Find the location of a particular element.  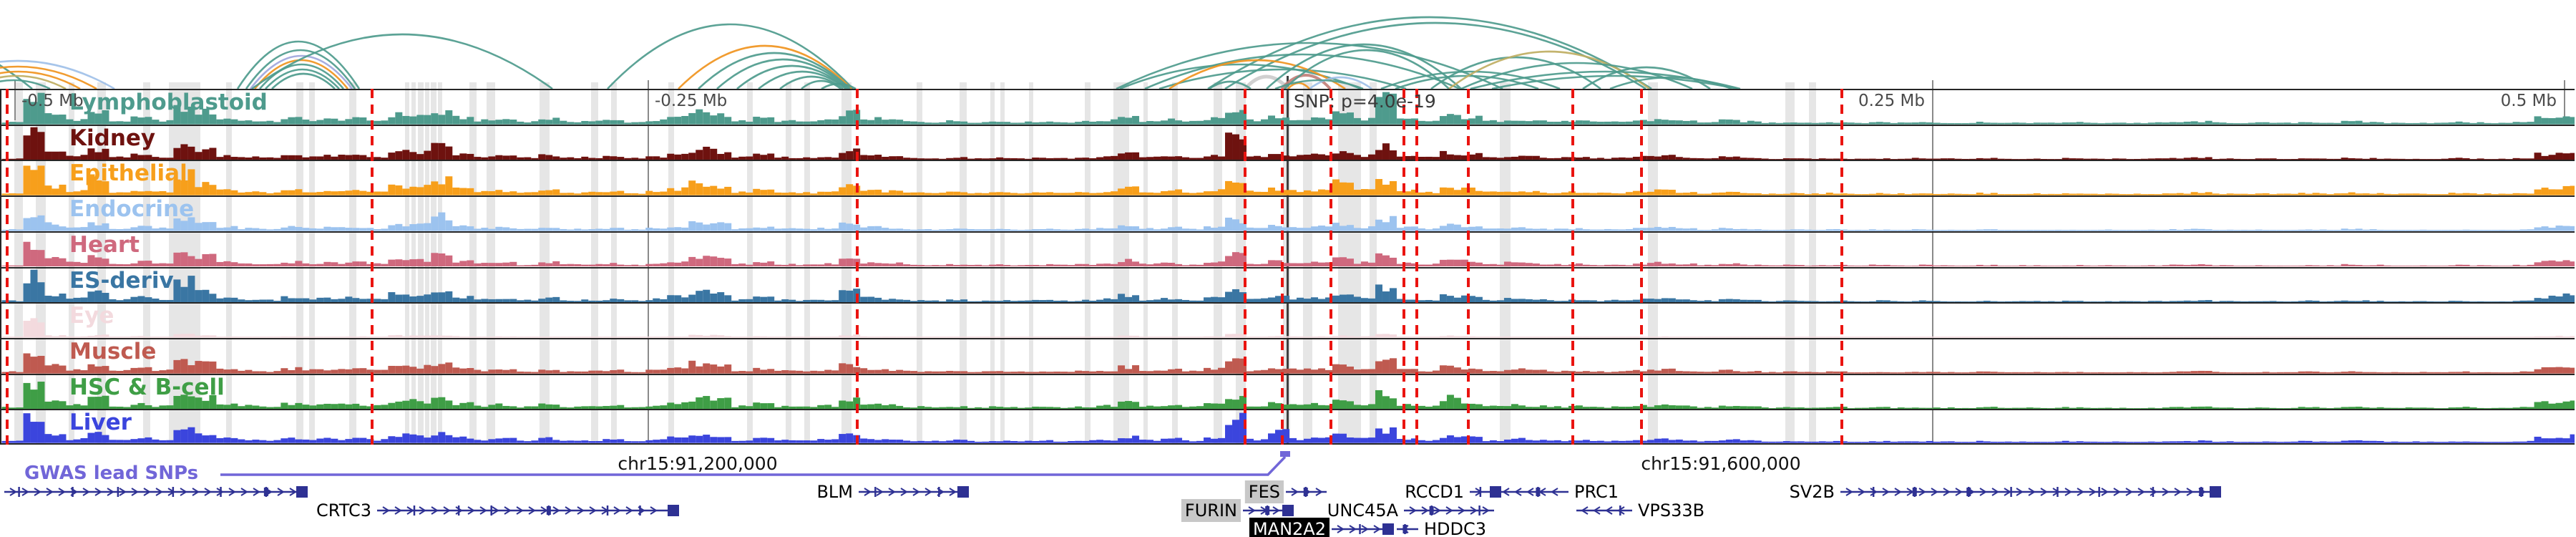

signal-track-heart: Heart is located at coordinates (1288, 249).